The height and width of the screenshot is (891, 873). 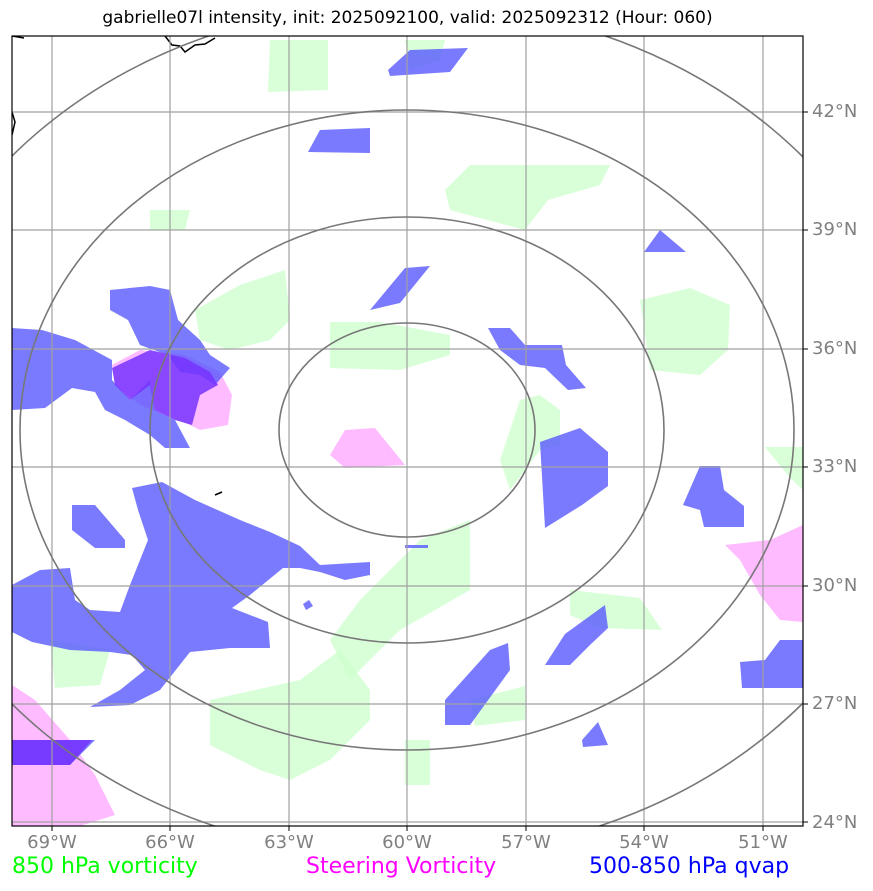 What do you see at coordinates (763, 842) in the screenshot?
I see `lon-label: 51°W` at bounding box center [763, 842].